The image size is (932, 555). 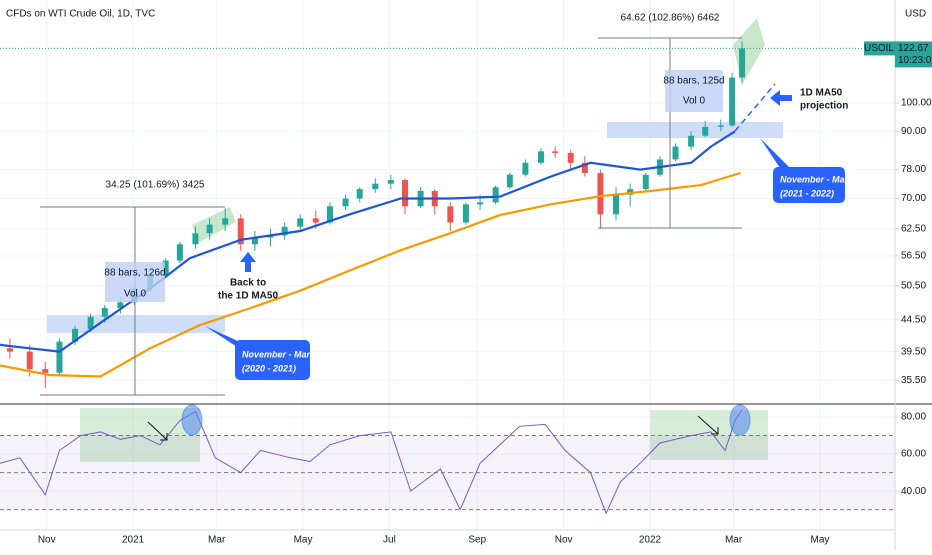 I want to click on measure-text: 64.62 (102.86%) 6462, so click(x=670, y=18).